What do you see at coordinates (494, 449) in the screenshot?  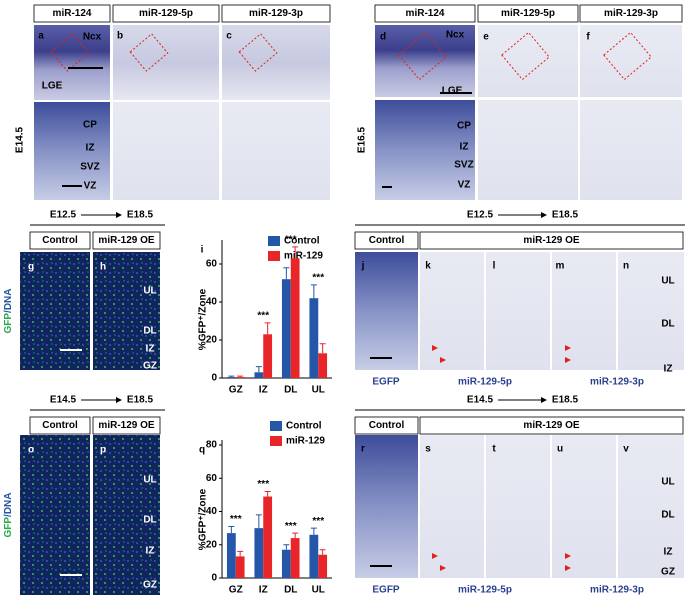 I see `panel-letter: t` at bounding box center [494, 449].